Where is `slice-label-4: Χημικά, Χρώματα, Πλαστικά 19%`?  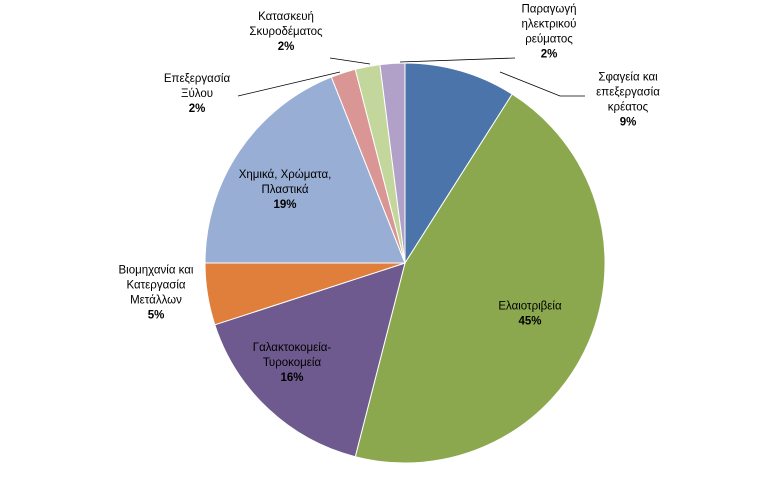
slice-label-4: Χημικά, Χρώματα, Πλαστικά 19% is located at coordinates (285, 190).